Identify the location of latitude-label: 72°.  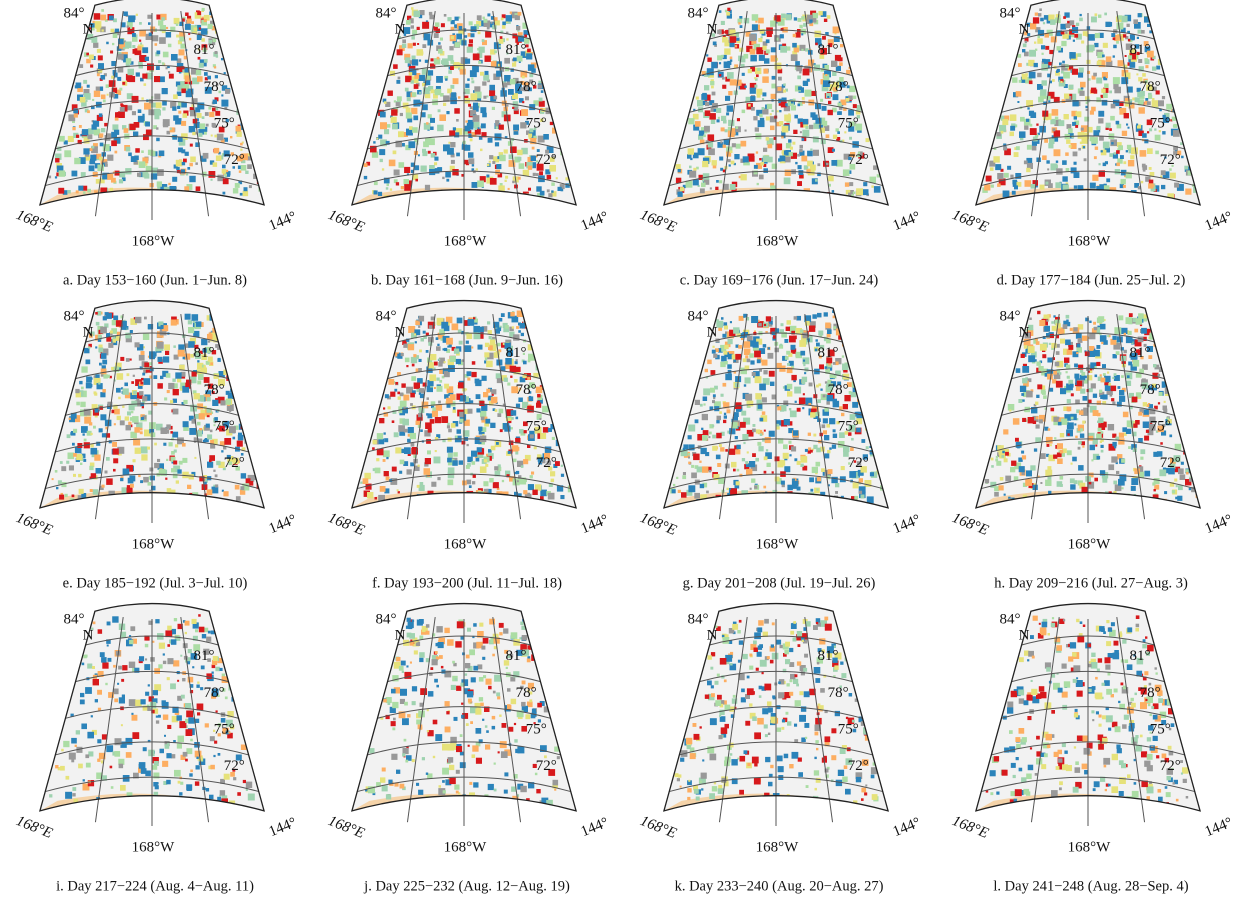
(546, 463).